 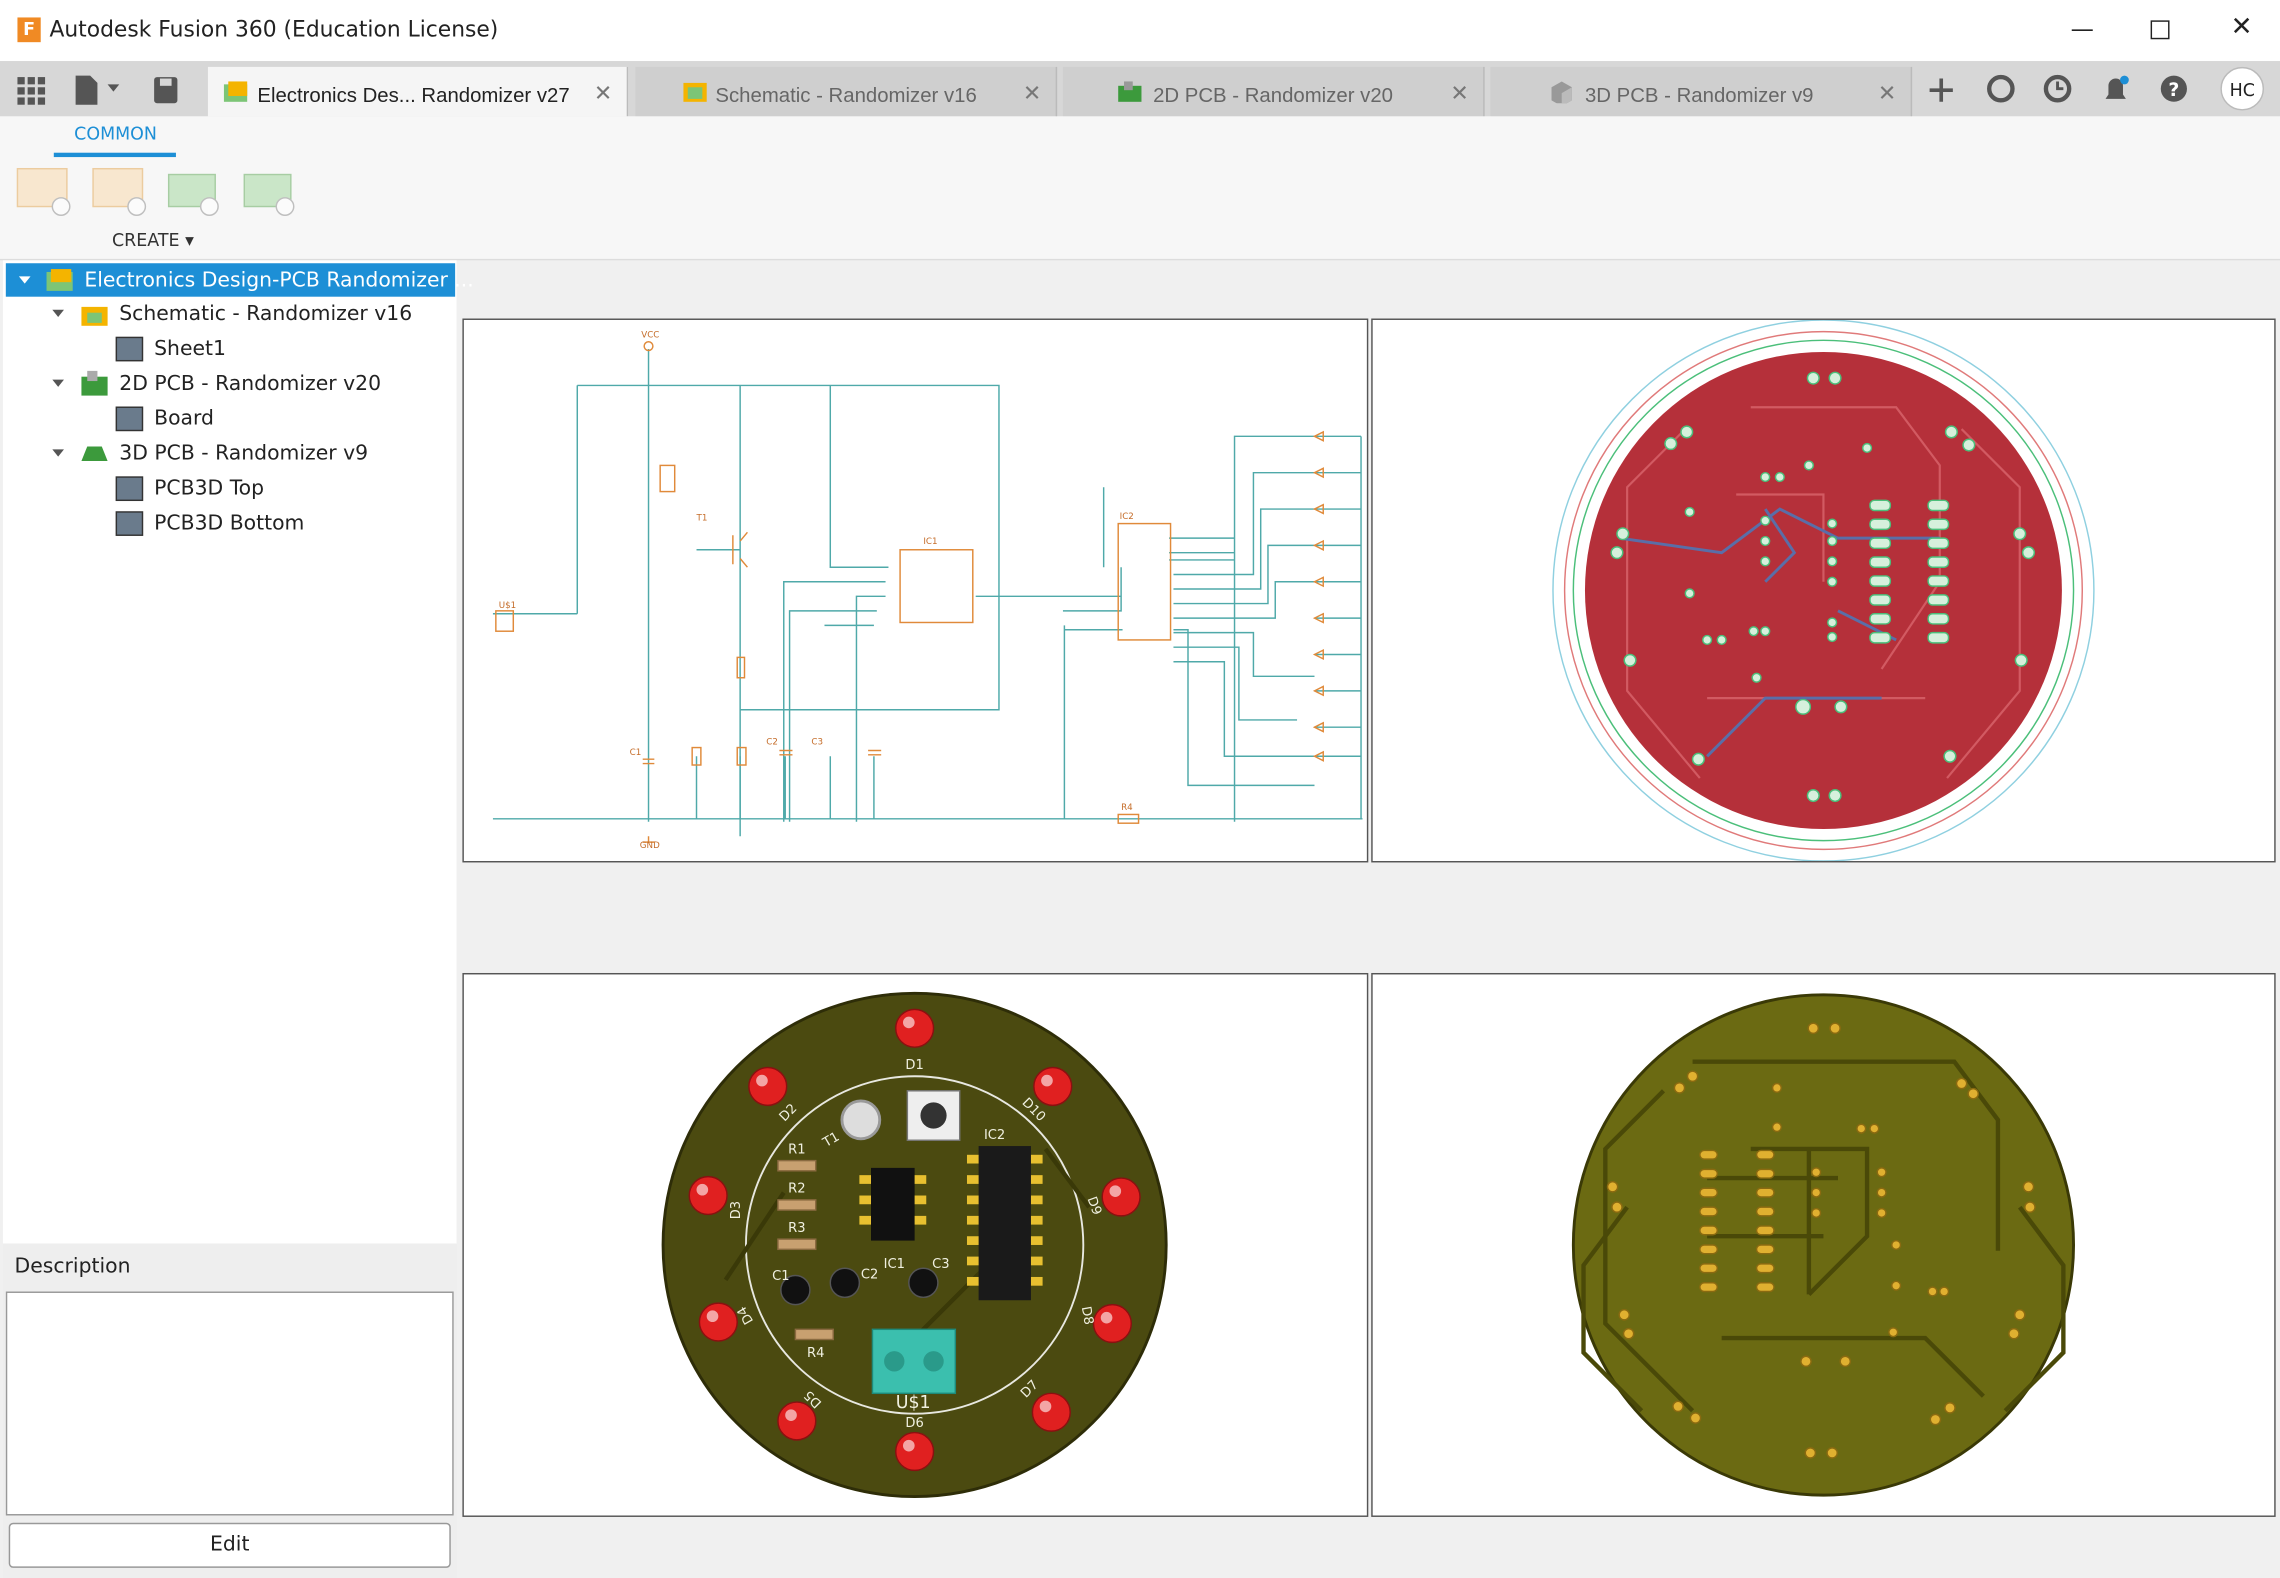 What do you see at coordinates (650, 846) in the screenshot?
I see `schematic-label: GND` at bounding box center [650, 846].